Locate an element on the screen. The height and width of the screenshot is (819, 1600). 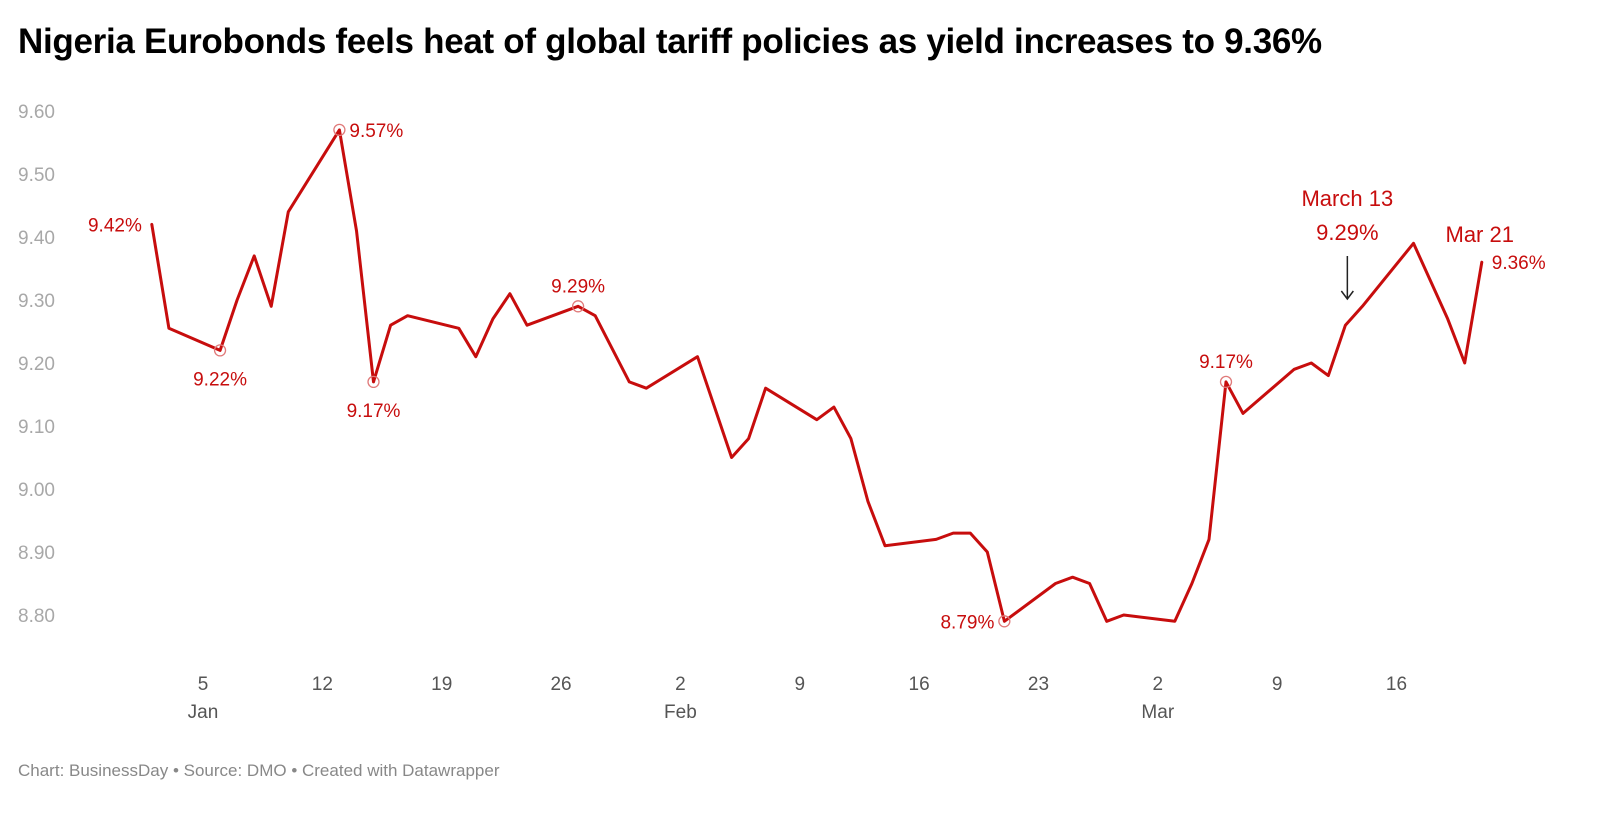
data-label: 9.36% is located at coordinates (1519, 263).